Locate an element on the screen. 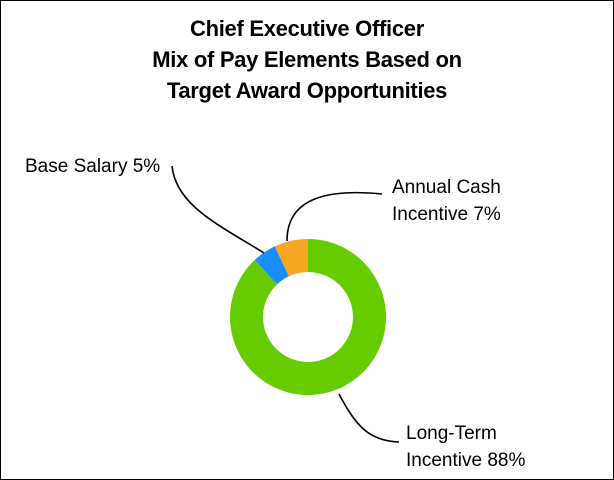 This screenshot has width=614, height=480. slice-long-term-incentive is located at coordinates (308, 317).